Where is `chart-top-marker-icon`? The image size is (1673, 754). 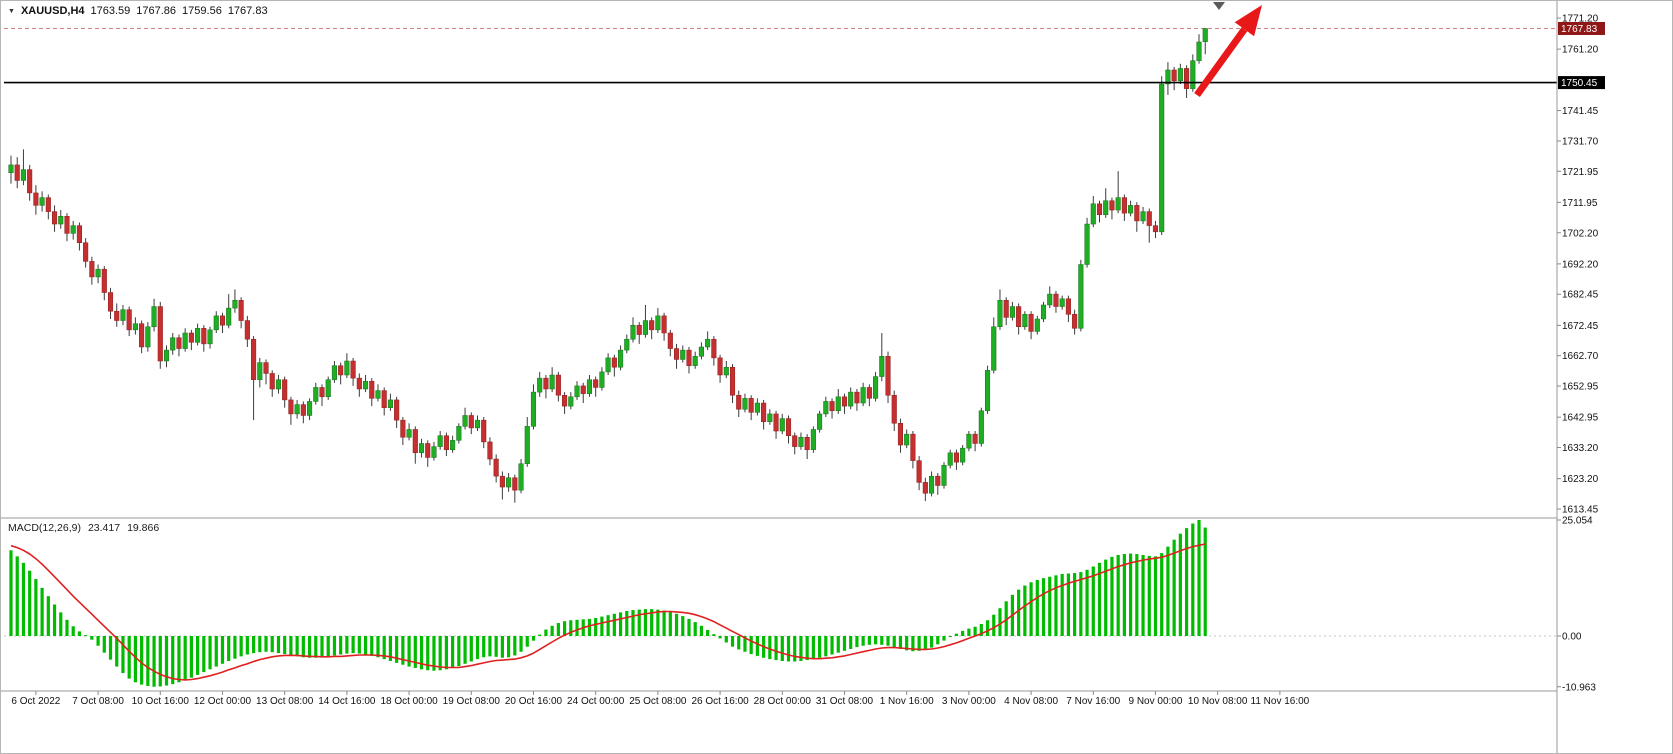
chart-top-marker-icon is located at coordinates (1219, 6).